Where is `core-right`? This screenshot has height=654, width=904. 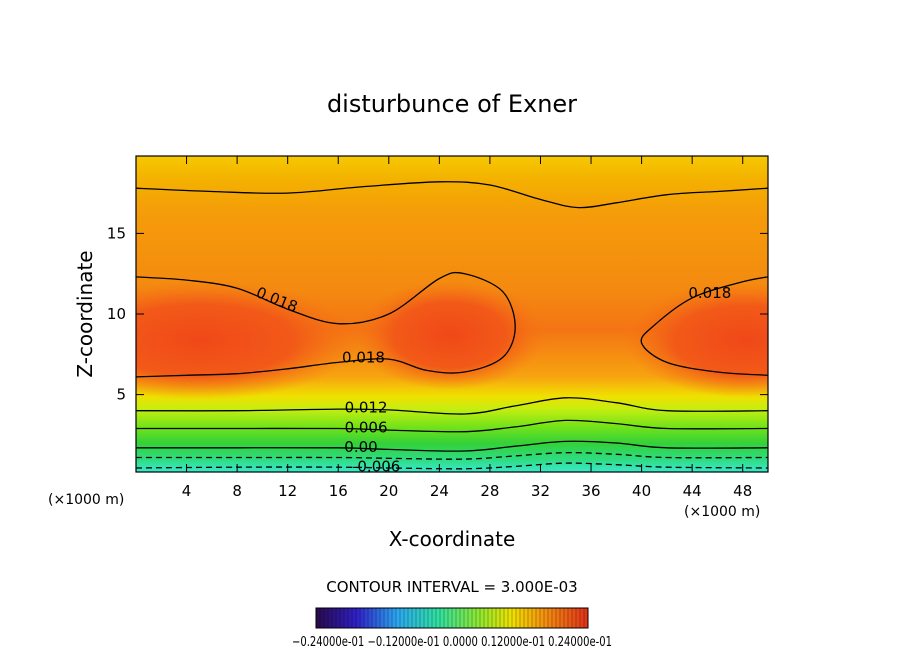 core-right is located at coordinates (696, 340).